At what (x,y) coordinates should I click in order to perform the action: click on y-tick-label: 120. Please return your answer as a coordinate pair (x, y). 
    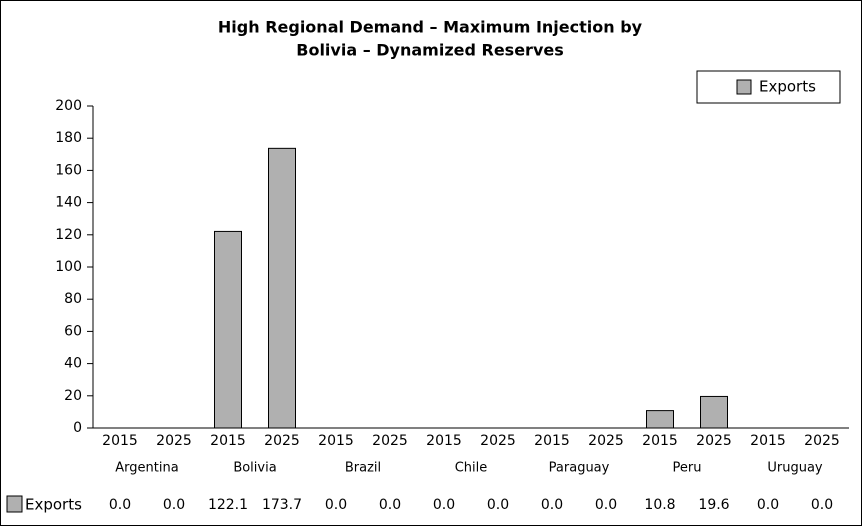
    Looking at the image, I should click on (68, 235).